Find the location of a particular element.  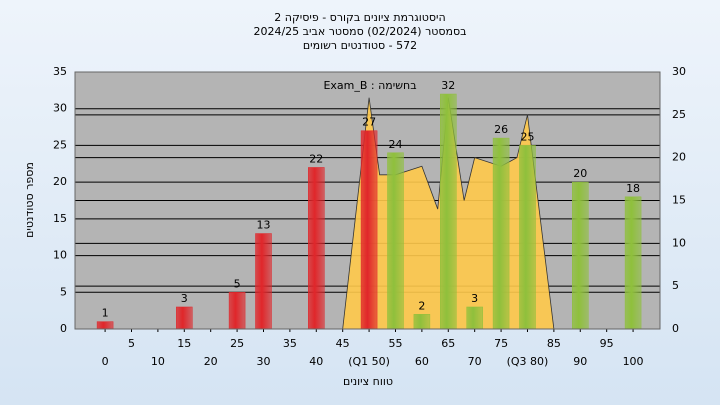

x-tick-label: 20 is located at coordinates (211, 361).